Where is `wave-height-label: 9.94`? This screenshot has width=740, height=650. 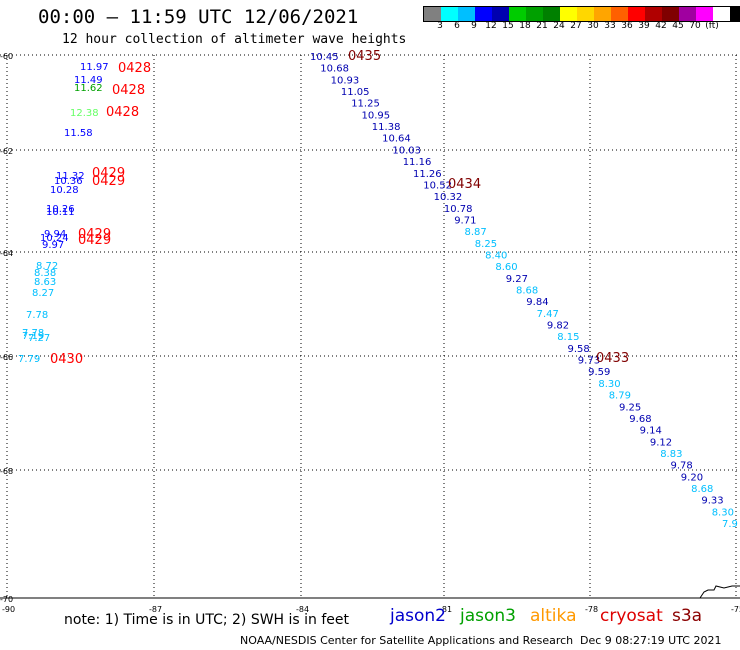
wave-height-label: 9.94 is located at coordinates (55, 234).